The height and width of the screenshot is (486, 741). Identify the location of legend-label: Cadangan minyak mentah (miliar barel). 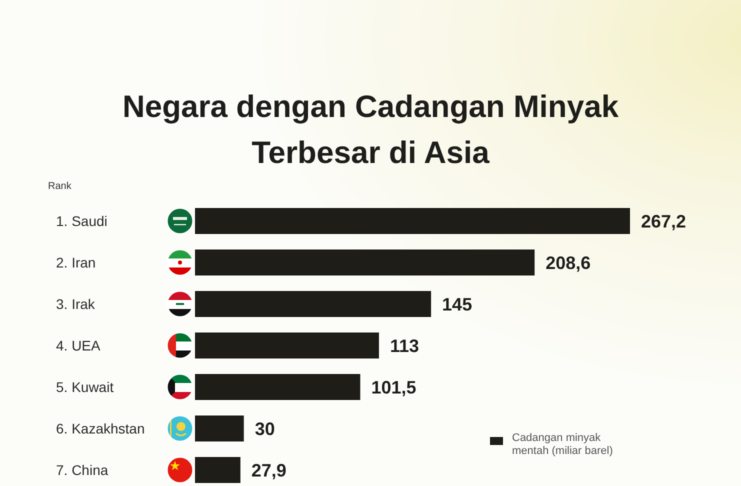
(562, 444).